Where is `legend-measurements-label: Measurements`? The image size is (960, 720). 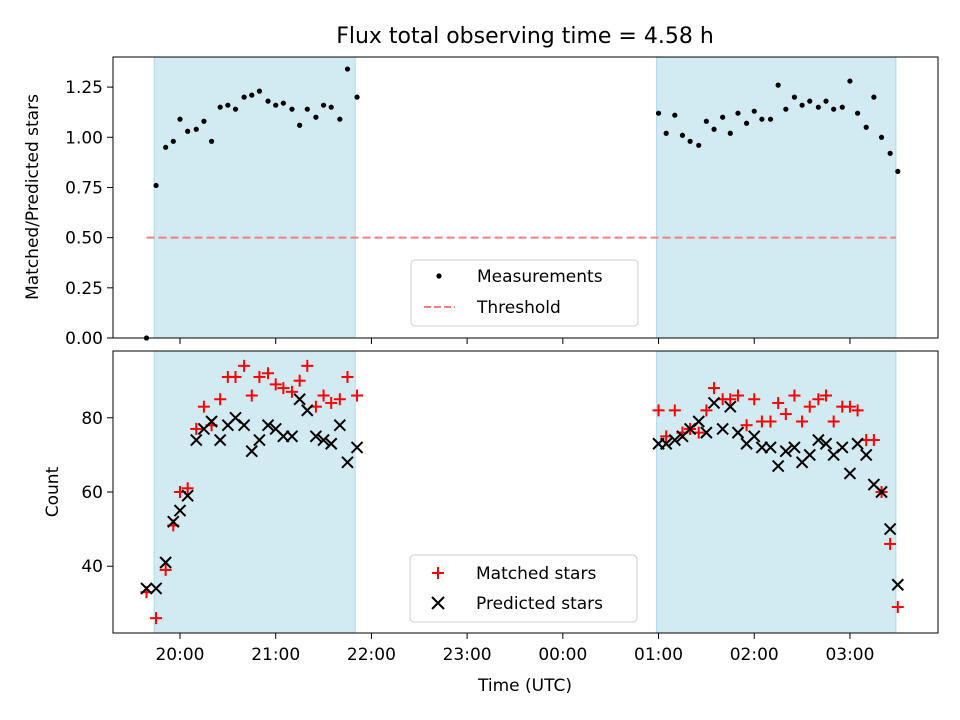 legend-measurements-label: Measurements is located at coordinates (540, 277).